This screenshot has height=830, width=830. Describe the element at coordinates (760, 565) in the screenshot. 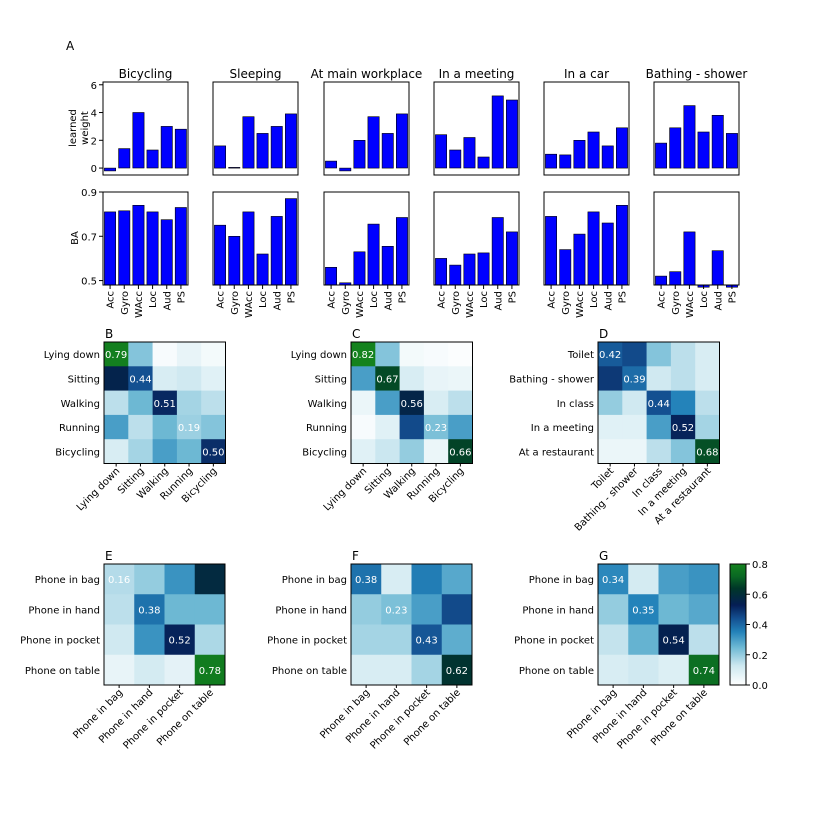

I see `colorbar-tick-label-4: 0.8` at that location.